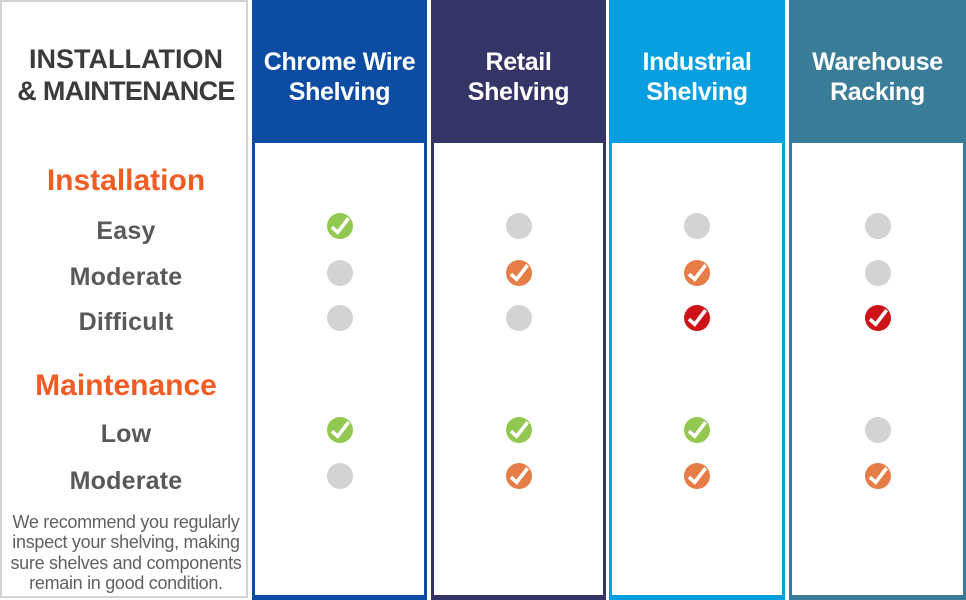 This screenshot has width=966, height=600. What do you see at coordinates (518, 226) in the screenshot?
I see `dot-gray-icon-retail-shelving-easy` at bounding box center [518, 226].